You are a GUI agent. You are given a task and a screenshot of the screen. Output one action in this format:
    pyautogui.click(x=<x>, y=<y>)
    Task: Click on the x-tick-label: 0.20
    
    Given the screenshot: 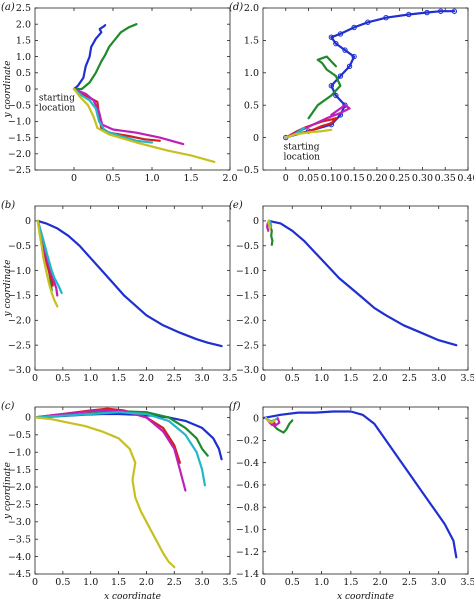 What is the action you would take?
    pyautogui.click(x=376, y=178)
    